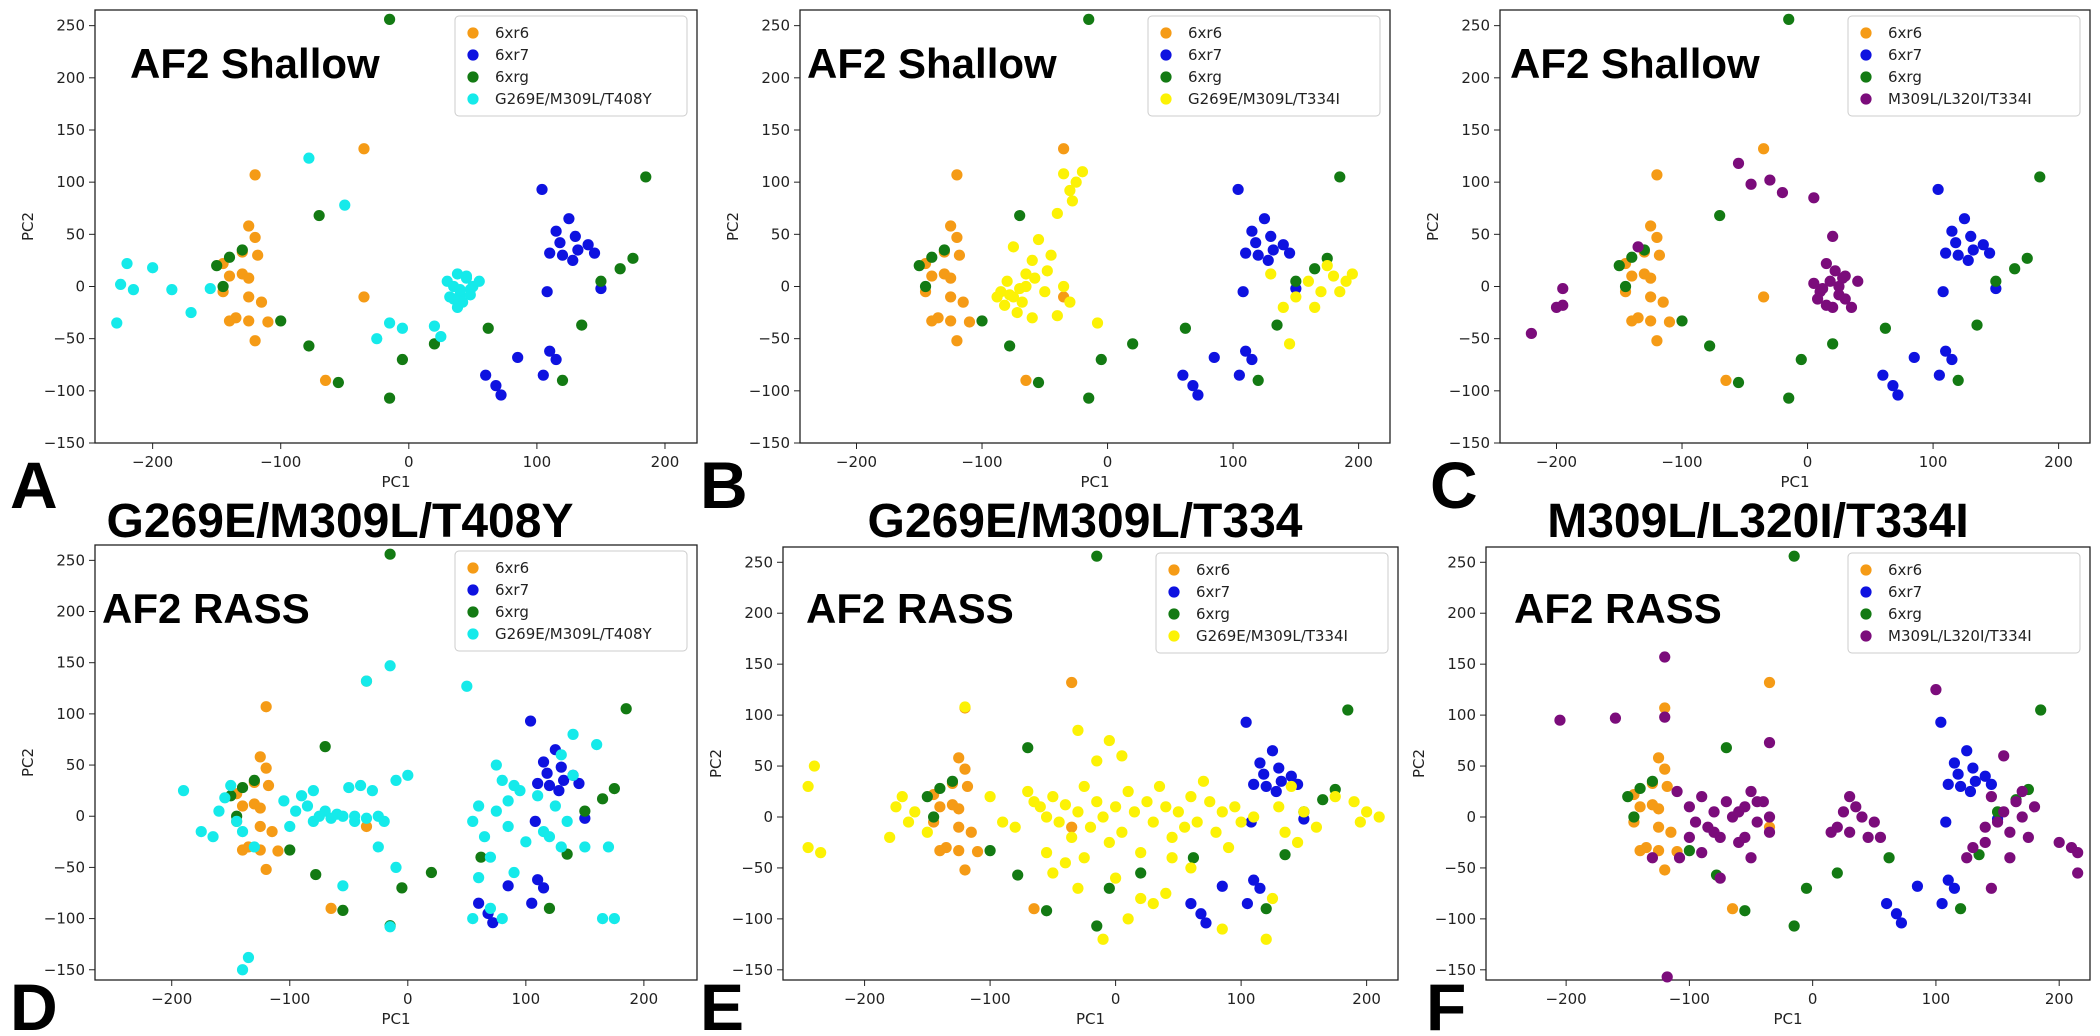 This screenshot has height=1036, width=2100. I want to click on panel-d-point-6xr6, so click(242, 806).